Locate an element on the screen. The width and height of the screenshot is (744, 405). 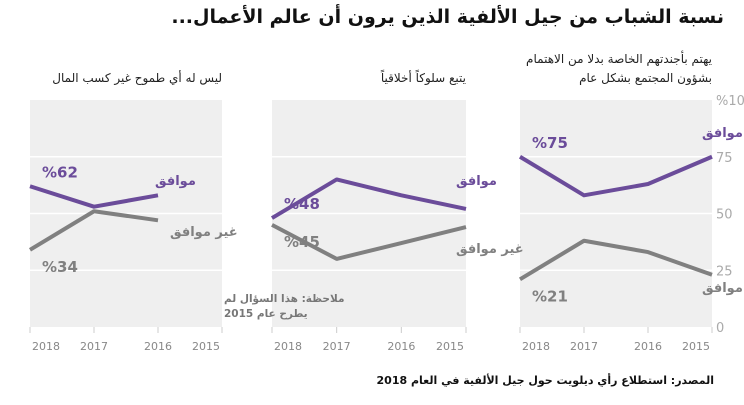
data-label: %75 is located at coordinates (550, 143).